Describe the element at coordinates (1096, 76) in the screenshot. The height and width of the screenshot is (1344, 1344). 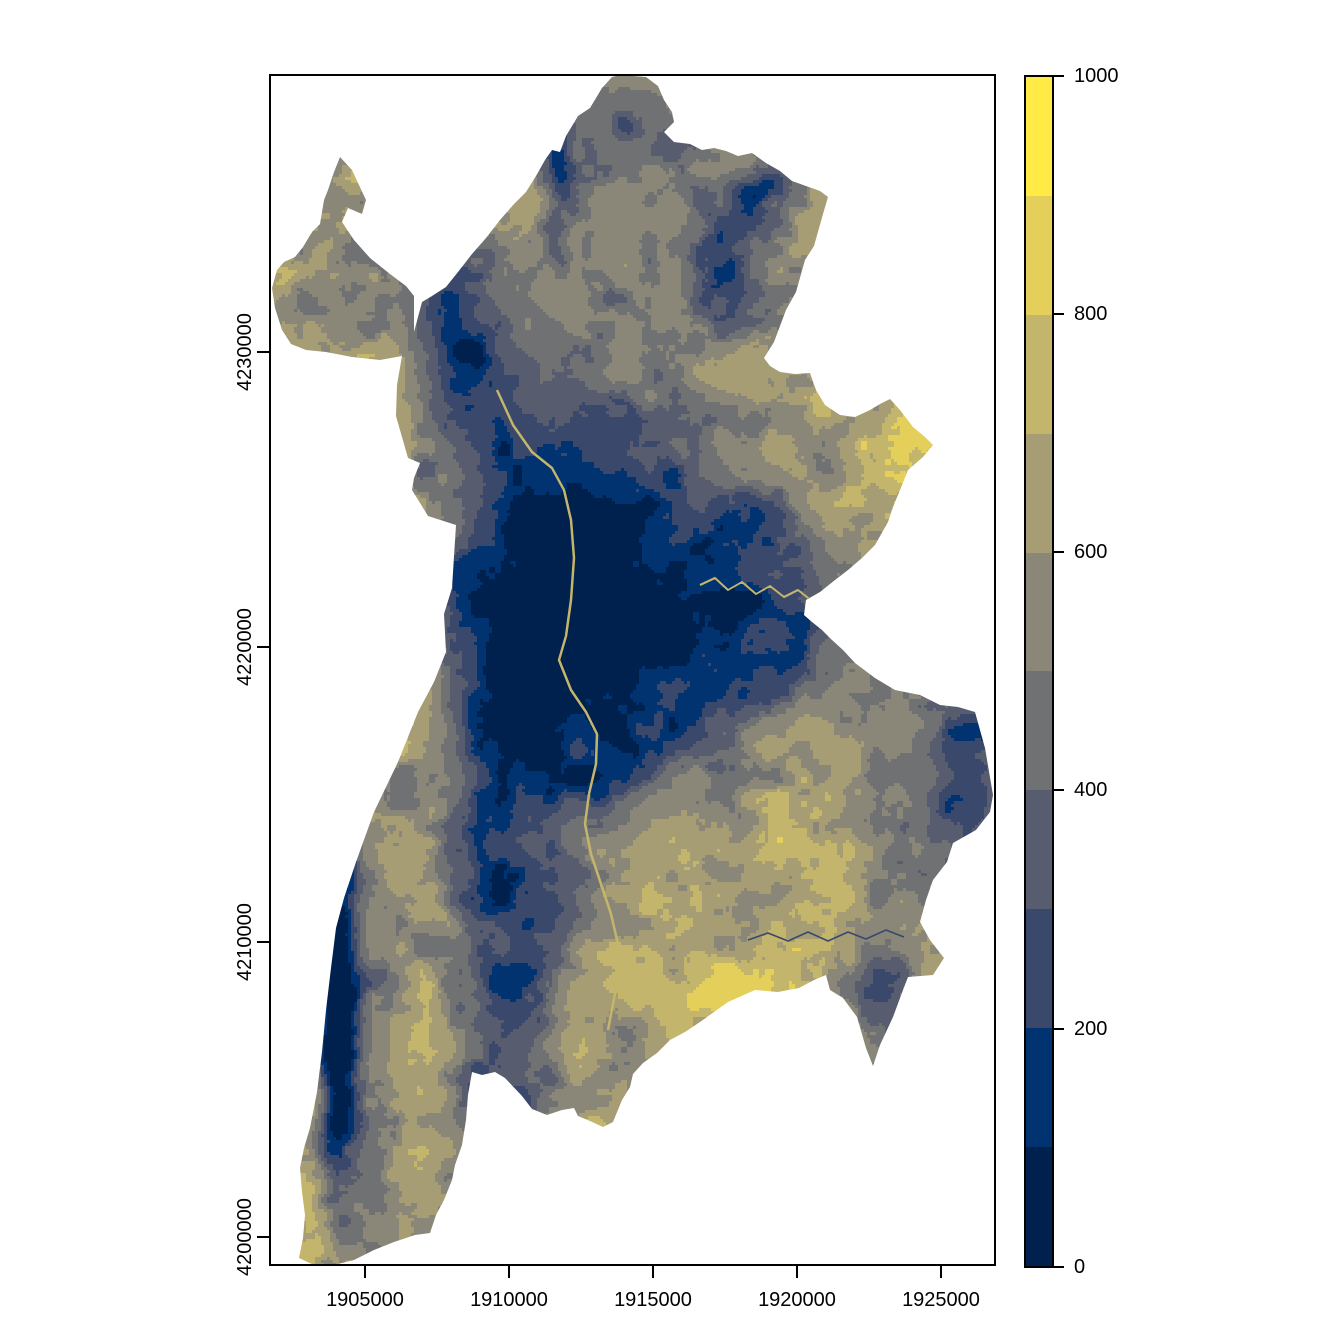
I see `legend-tick-label: 1000` at that location.